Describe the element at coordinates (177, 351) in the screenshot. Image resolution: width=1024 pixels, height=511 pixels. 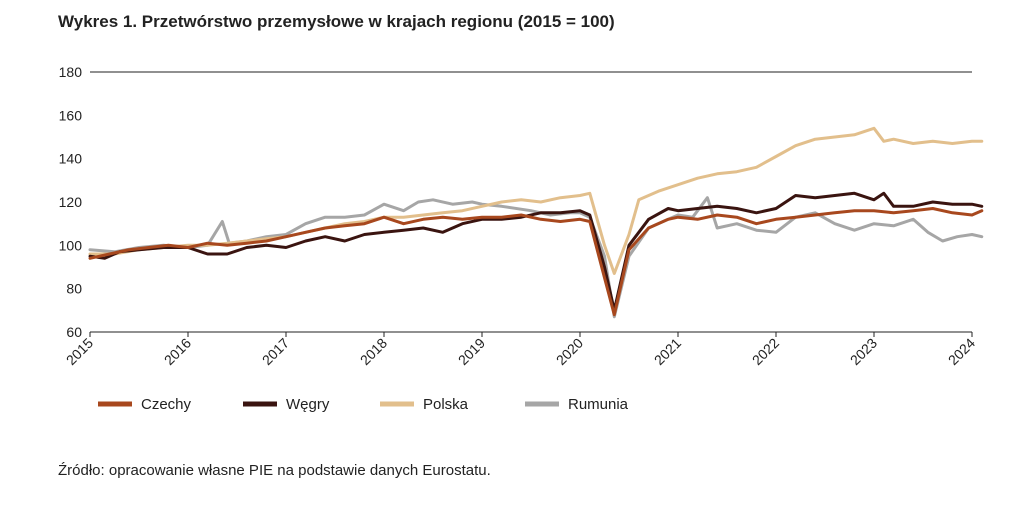
I see `x-tick-label: 2016` at that location.